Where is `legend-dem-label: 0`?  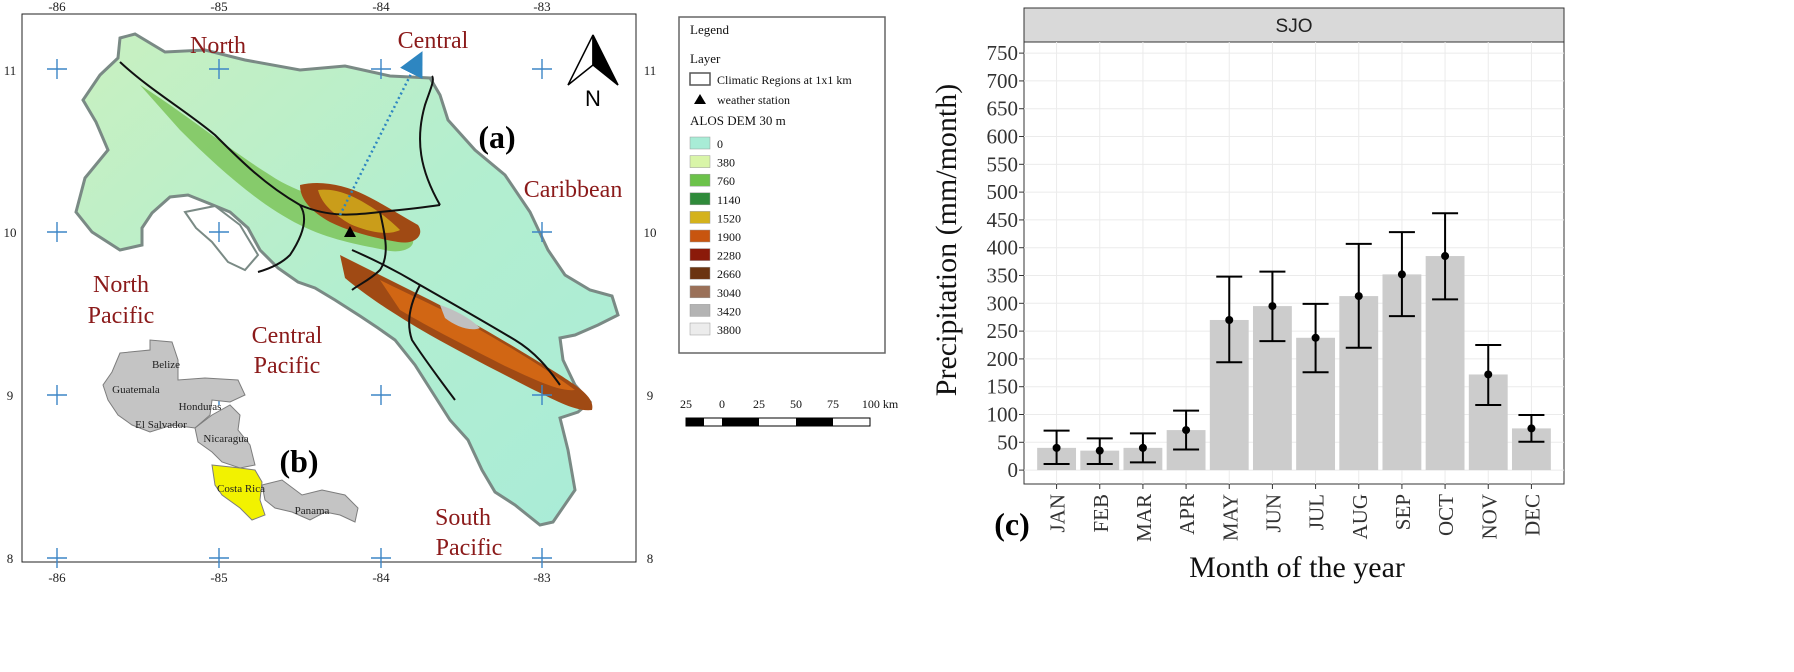
legend-dem-label: 0 is located at coordinates (720, 144).